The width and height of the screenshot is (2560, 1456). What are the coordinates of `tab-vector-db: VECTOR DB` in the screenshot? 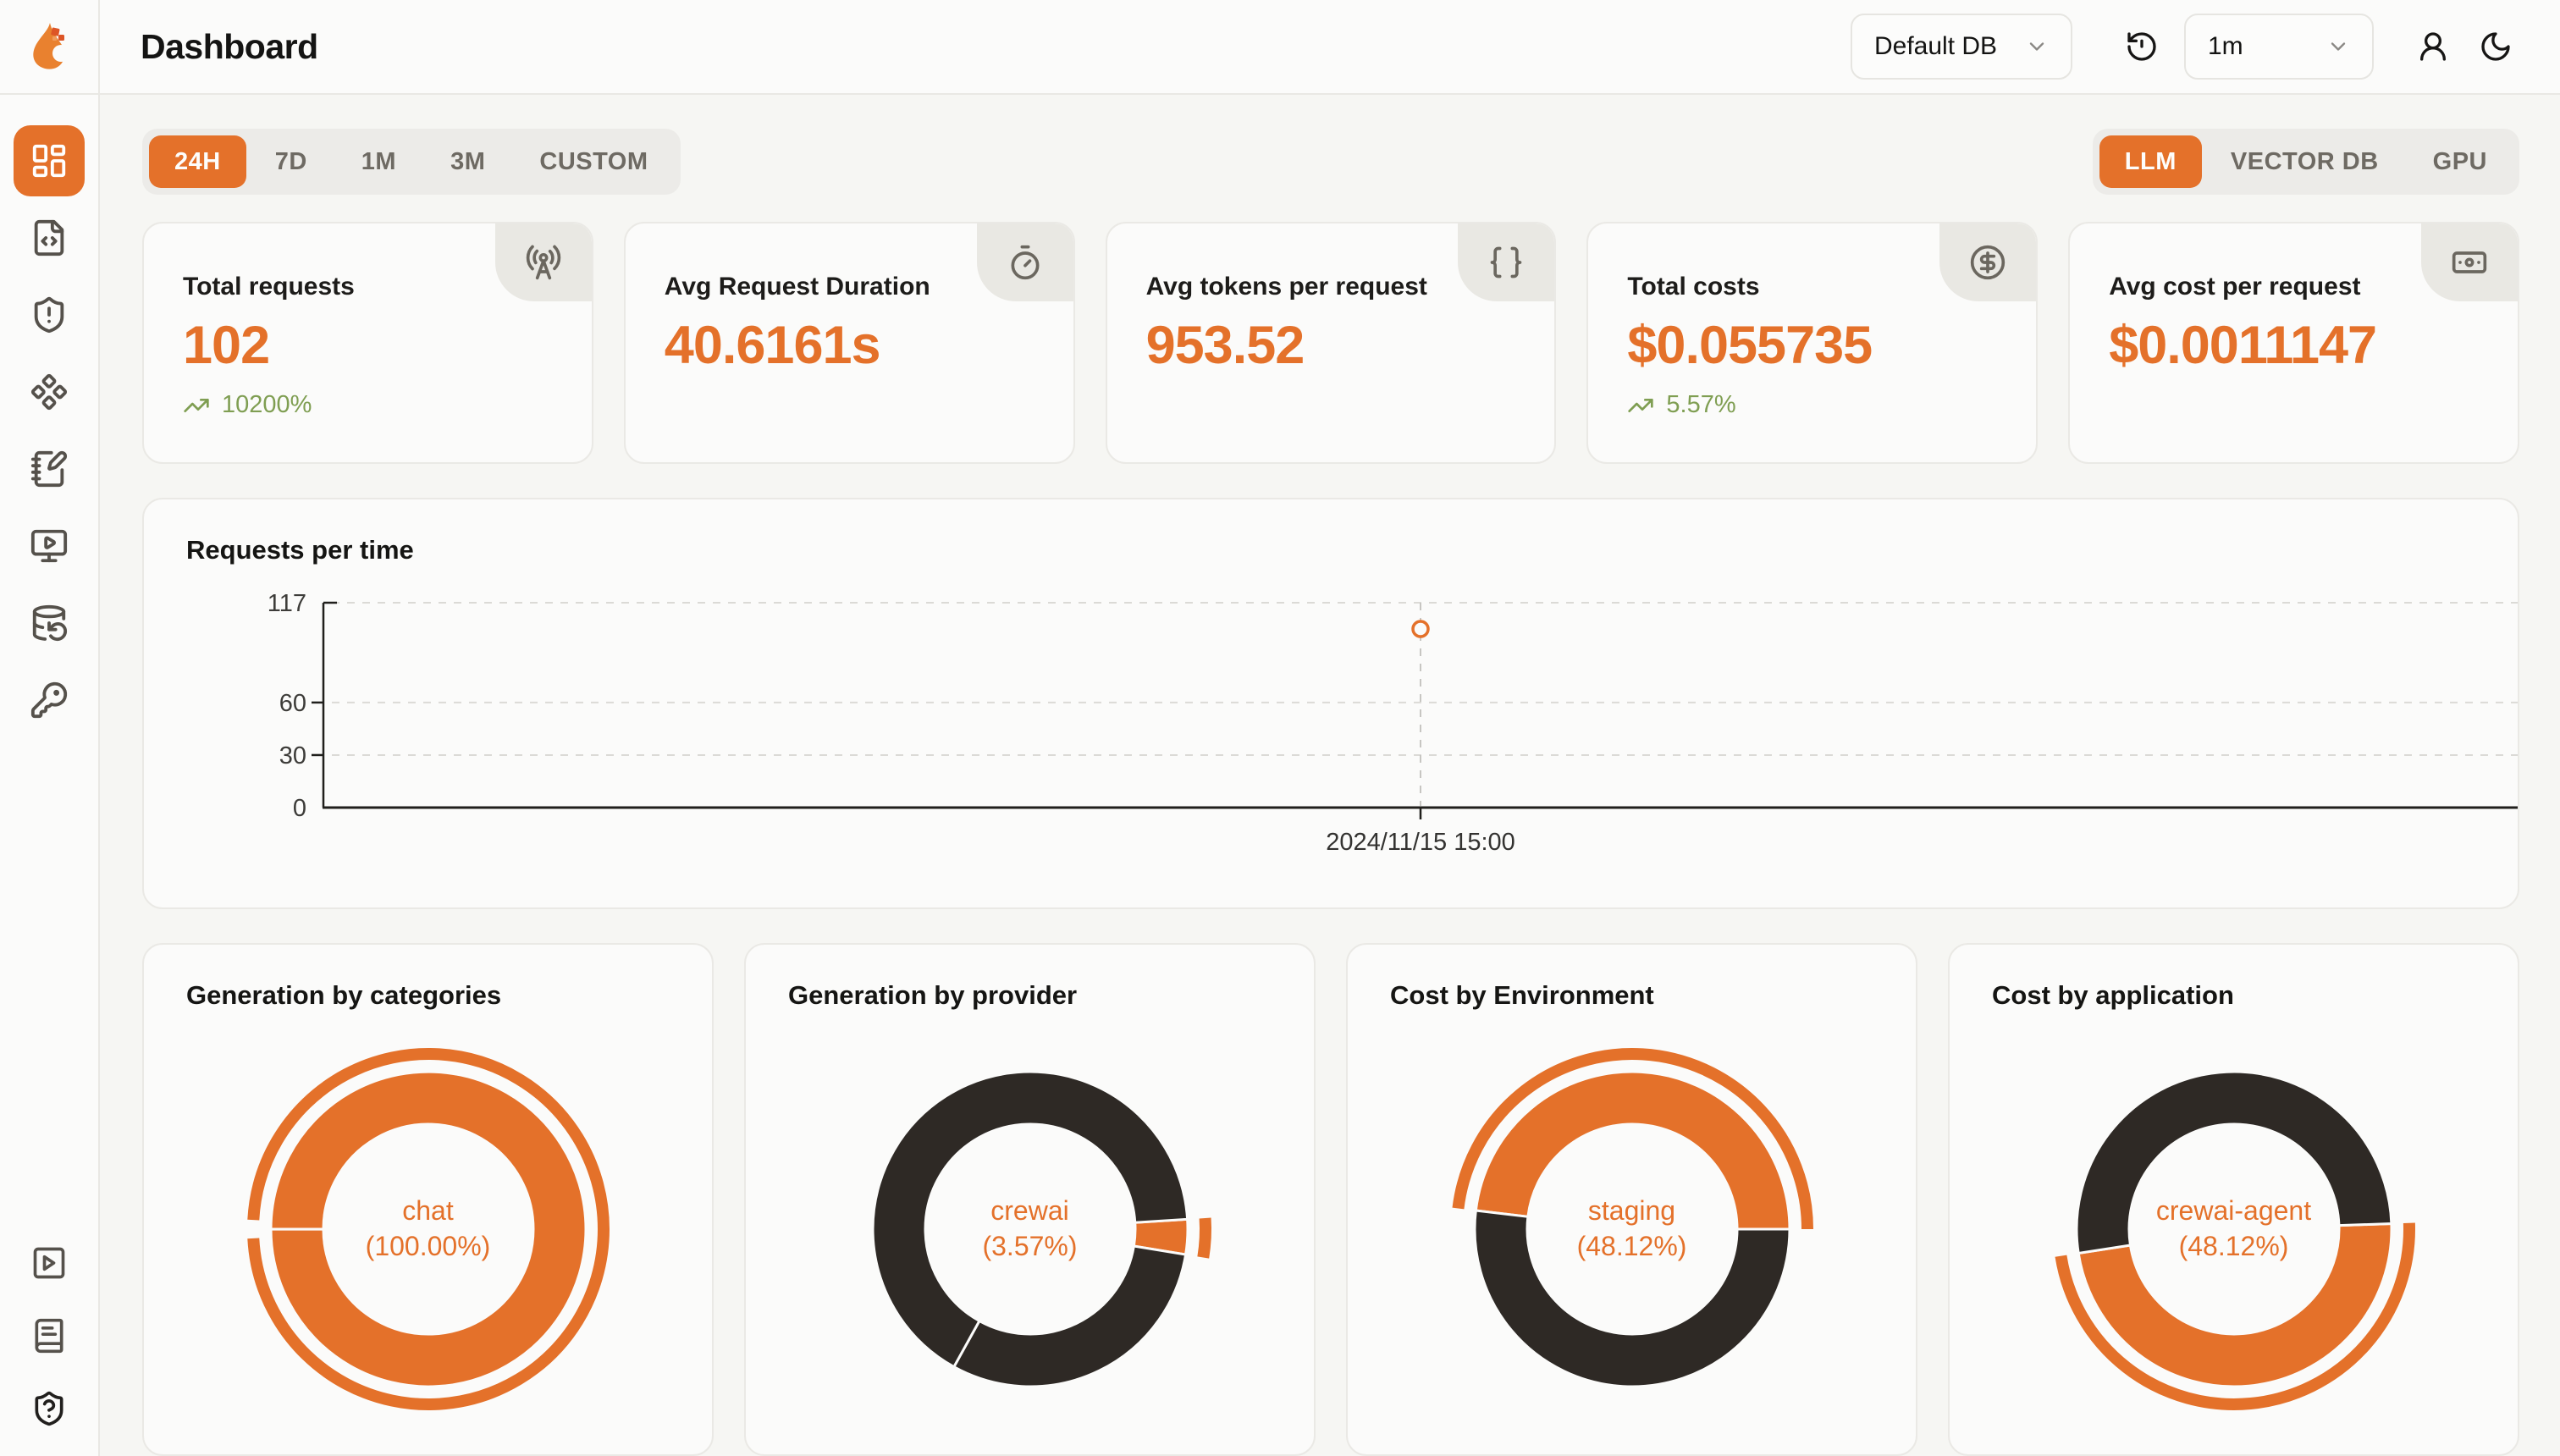 It's located at (2304, 161).